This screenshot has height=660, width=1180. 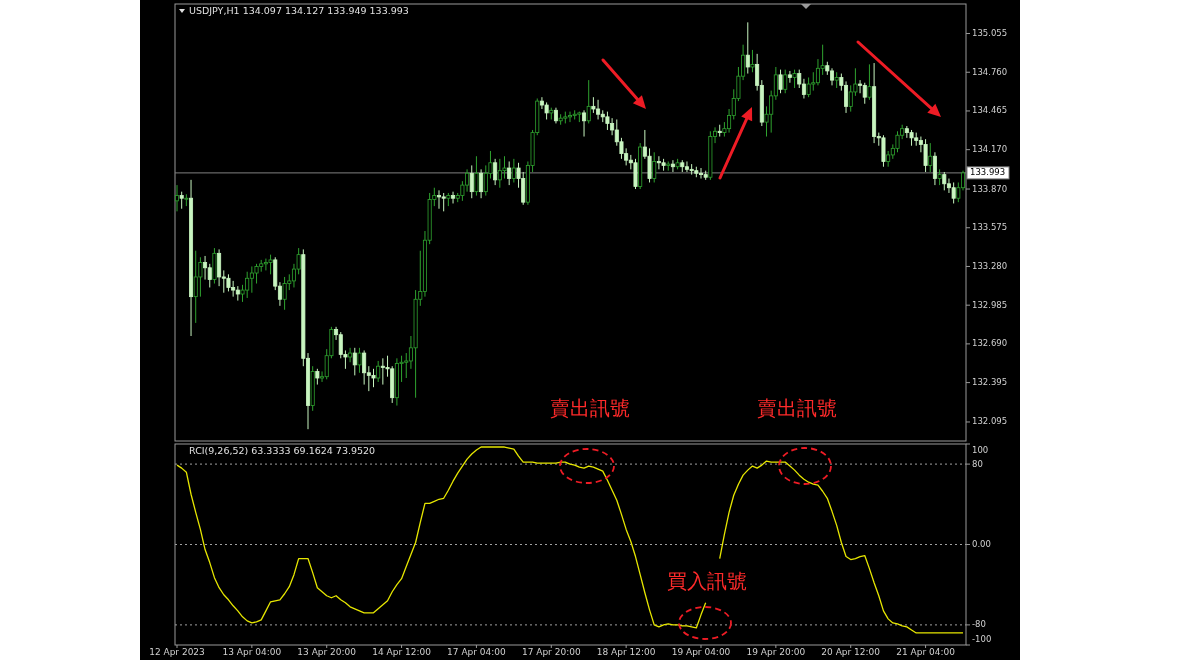 What do you see at coordinates (177, 652) in the screenshot?
I see `x-tick-label: 12 Apr 2023` at bounding box center [177, 652].